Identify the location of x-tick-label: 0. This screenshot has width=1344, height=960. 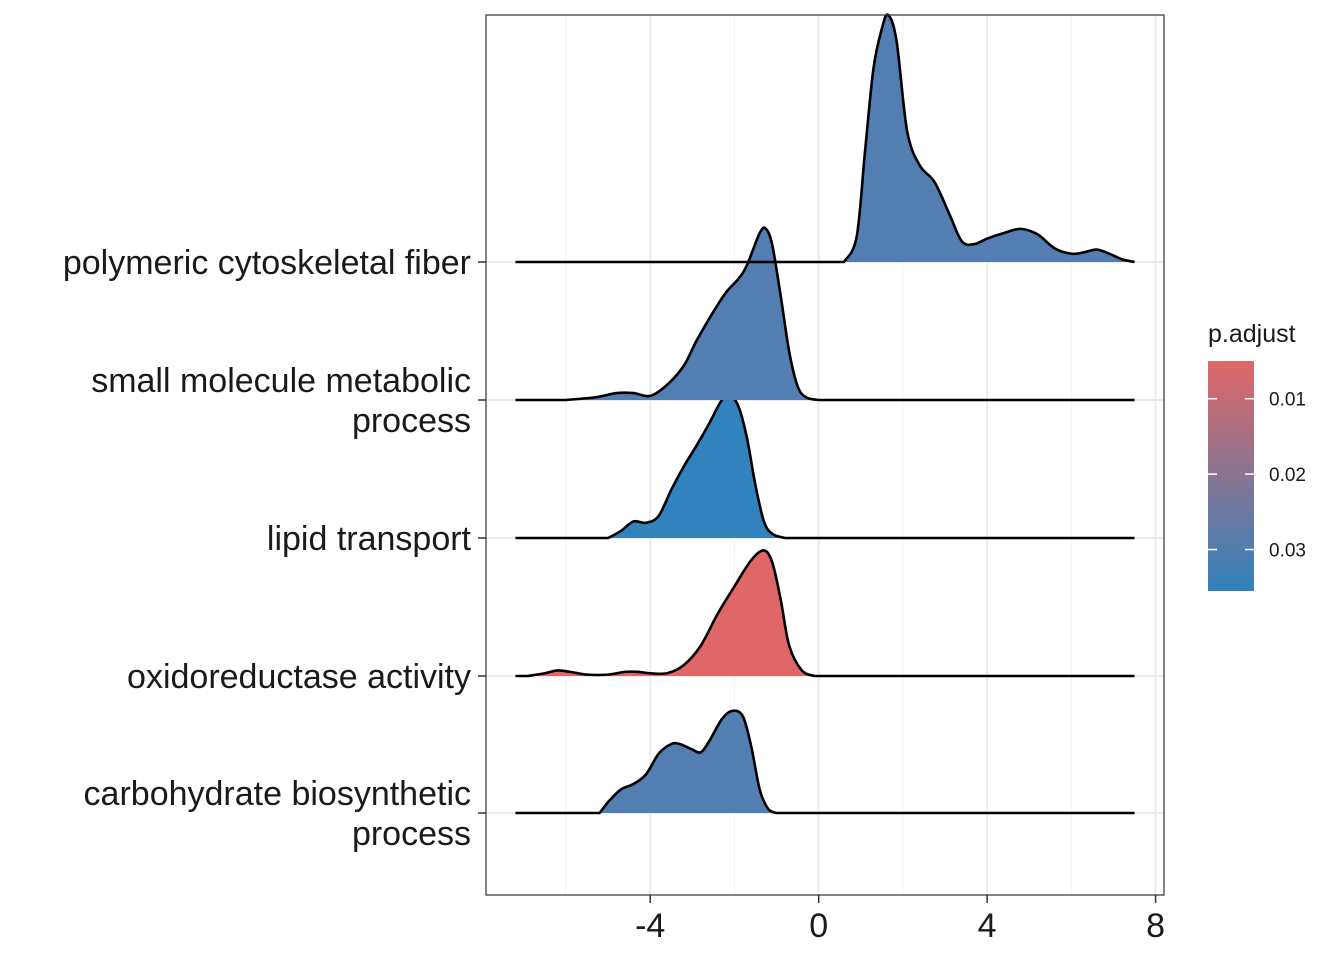
(818, 926).